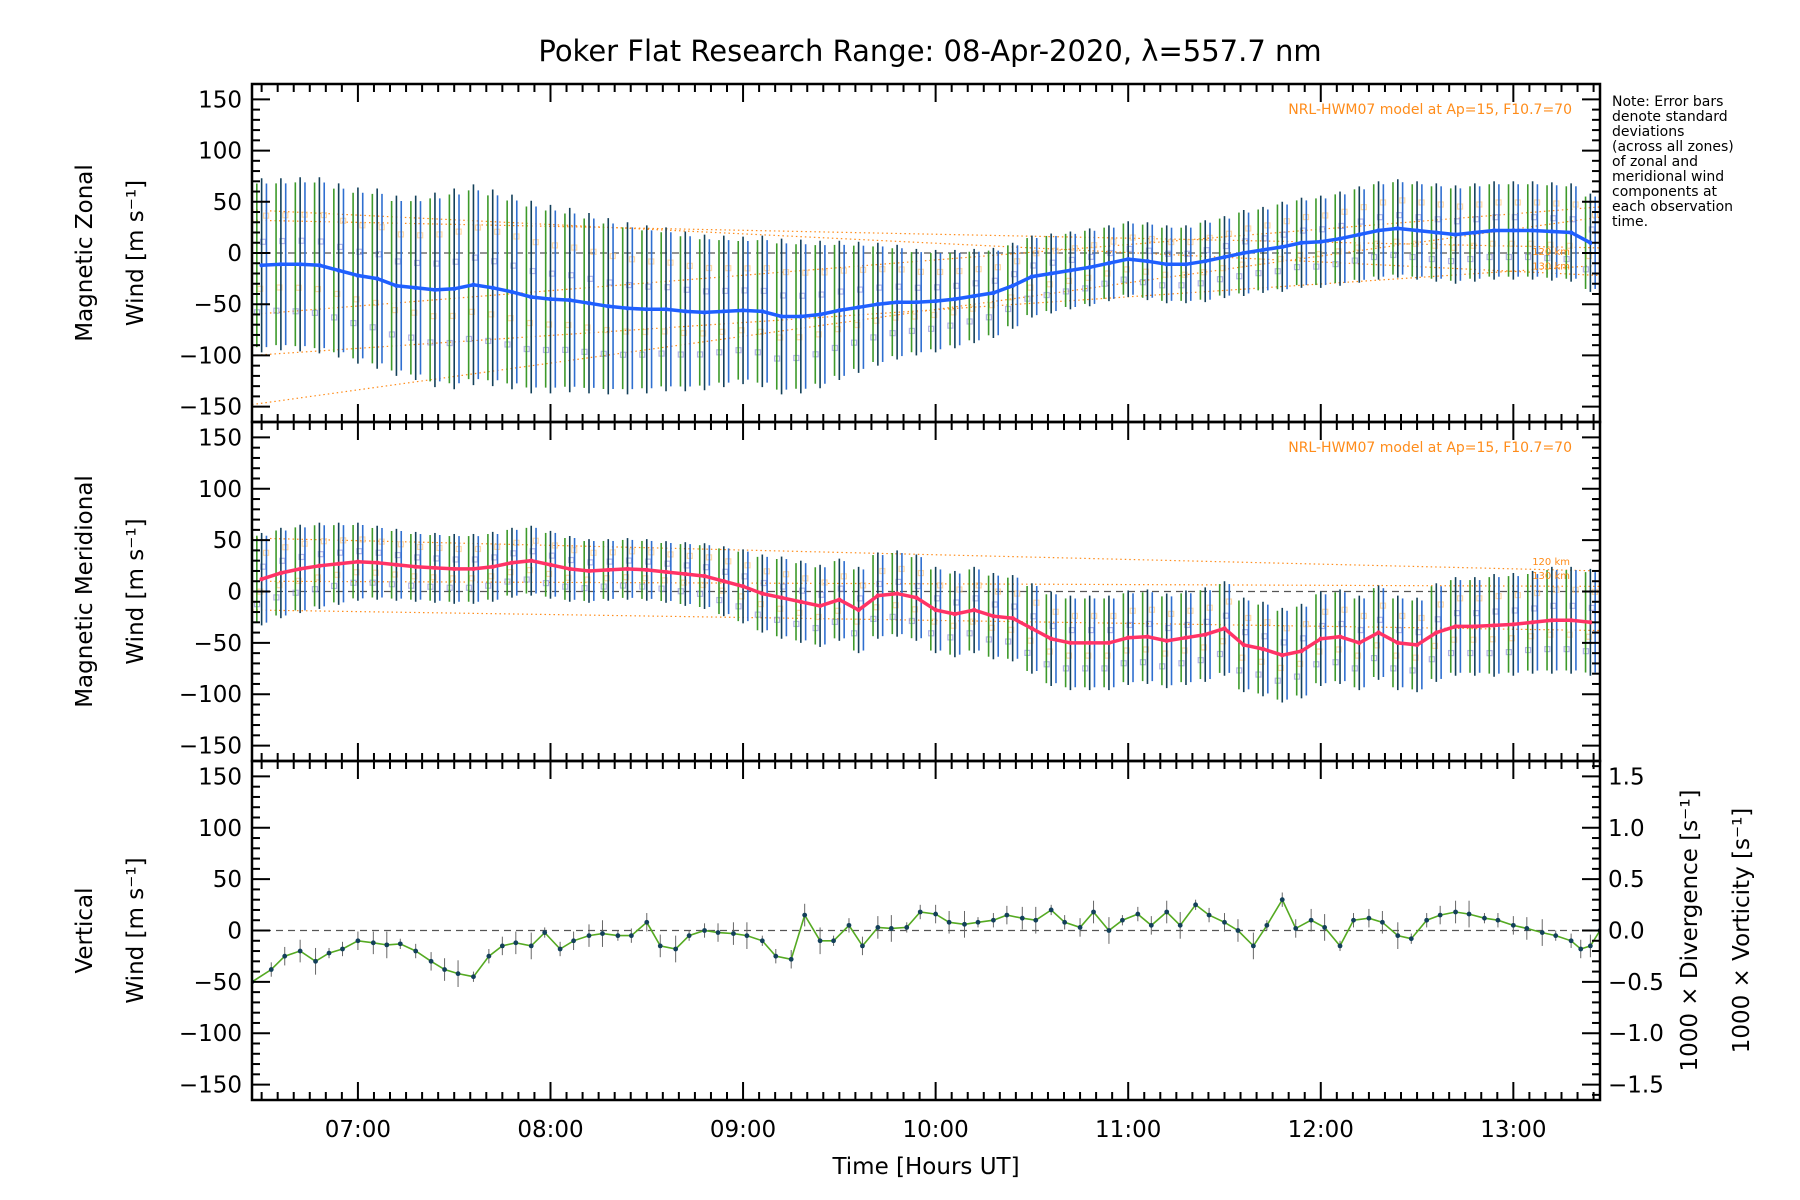  Describe the element at coordinates (926, 261) in the screenshot. I see `model-line` at that location.